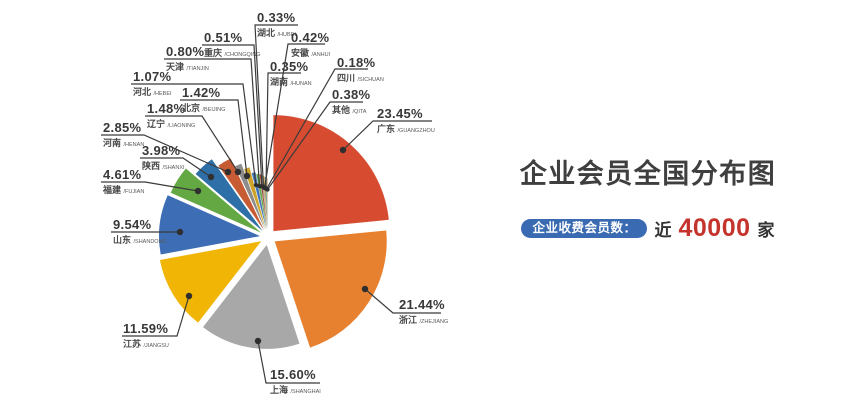  I want to click on leader-line-beijing, so click(214, 138).